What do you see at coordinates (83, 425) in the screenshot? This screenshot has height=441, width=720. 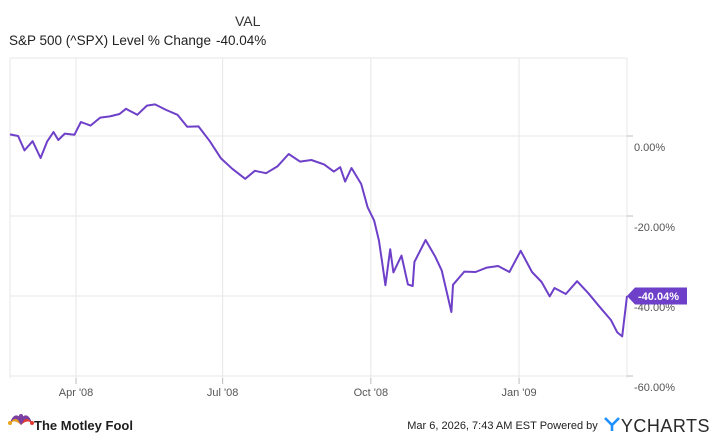 I see `motley-fool-logo-text: The Motley Fool` at bounding box center [83, 425].